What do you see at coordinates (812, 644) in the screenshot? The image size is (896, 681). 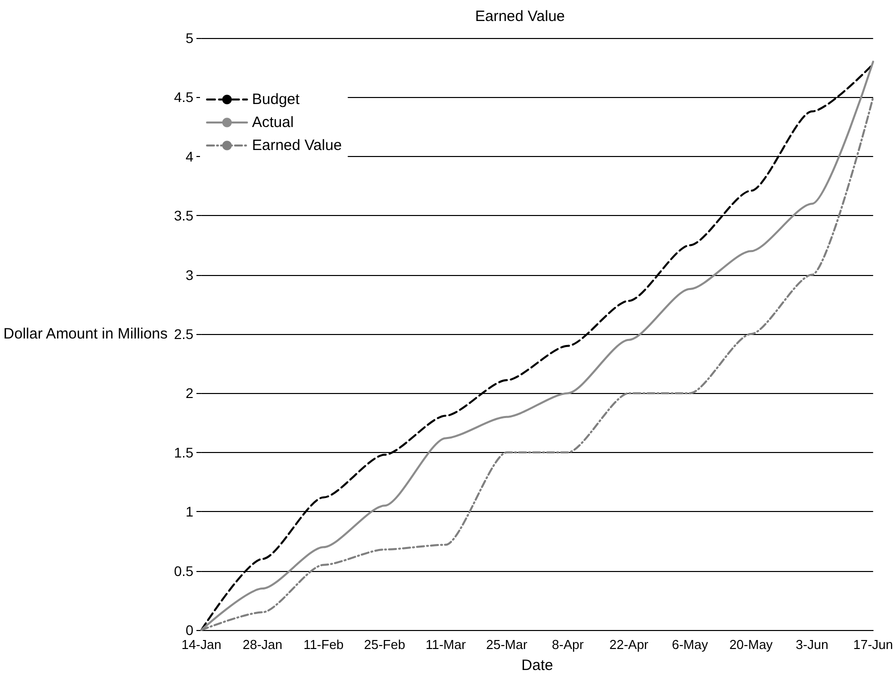 I see `x-tick-label: 3-Jun` at bounding box center [812, 644].